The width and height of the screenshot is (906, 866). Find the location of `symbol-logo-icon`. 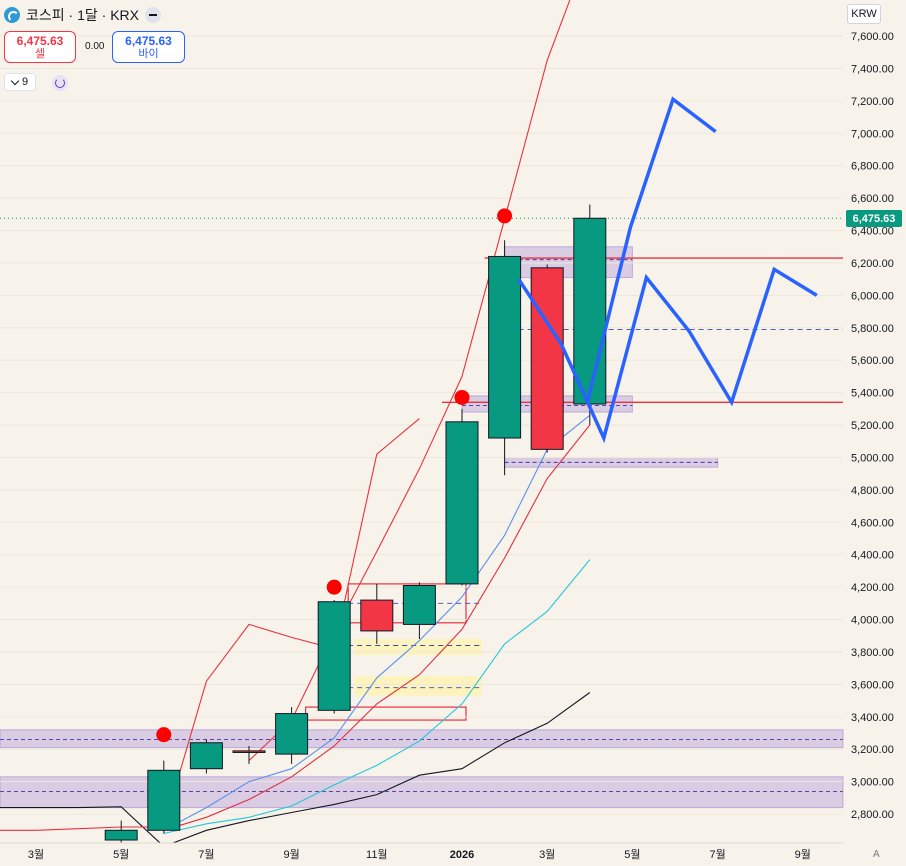

symbol-logo-icon is located at coordinates (12, 15).